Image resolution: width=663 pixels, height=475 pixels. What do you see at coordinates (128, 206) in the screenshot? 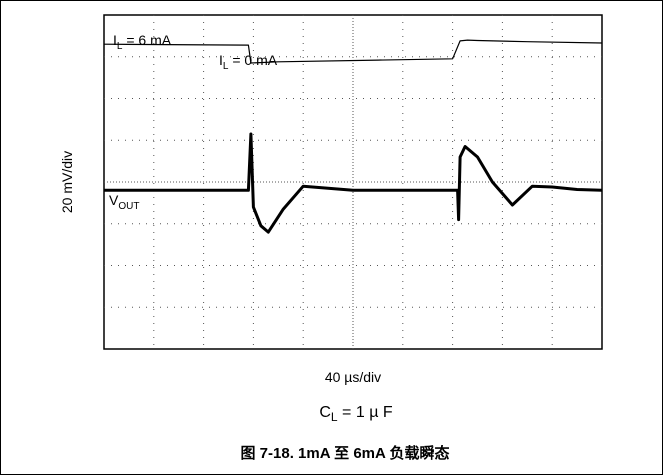
I see `annotation-vout-sub: OUT` at bounding box center [128, 206].